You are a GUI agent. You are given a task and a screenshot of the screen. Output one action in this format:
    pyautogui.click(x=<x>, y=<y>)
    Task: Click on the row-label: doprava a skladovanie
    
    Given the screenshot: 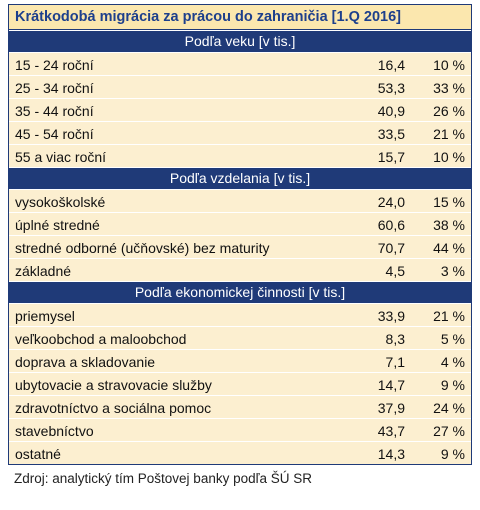 What is the action you would take?
    pyautogui.click(x=85, y=362)
    